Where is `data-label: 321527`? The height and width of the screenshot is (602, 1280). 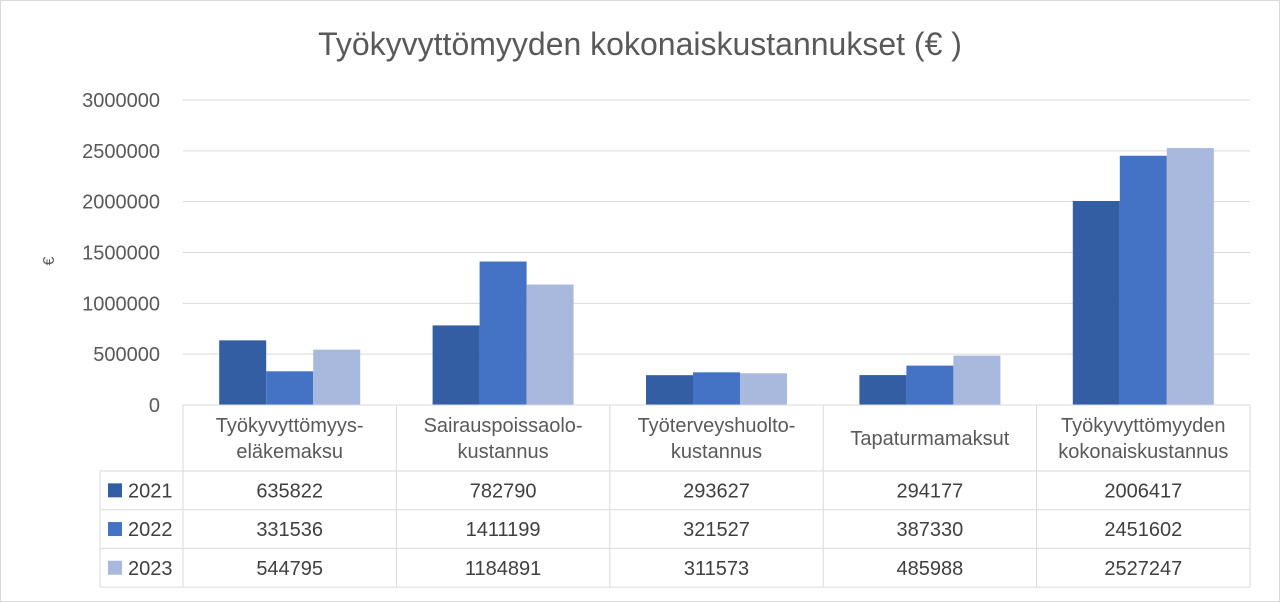 data-label: 321527 is located at coordinates (716, 530).